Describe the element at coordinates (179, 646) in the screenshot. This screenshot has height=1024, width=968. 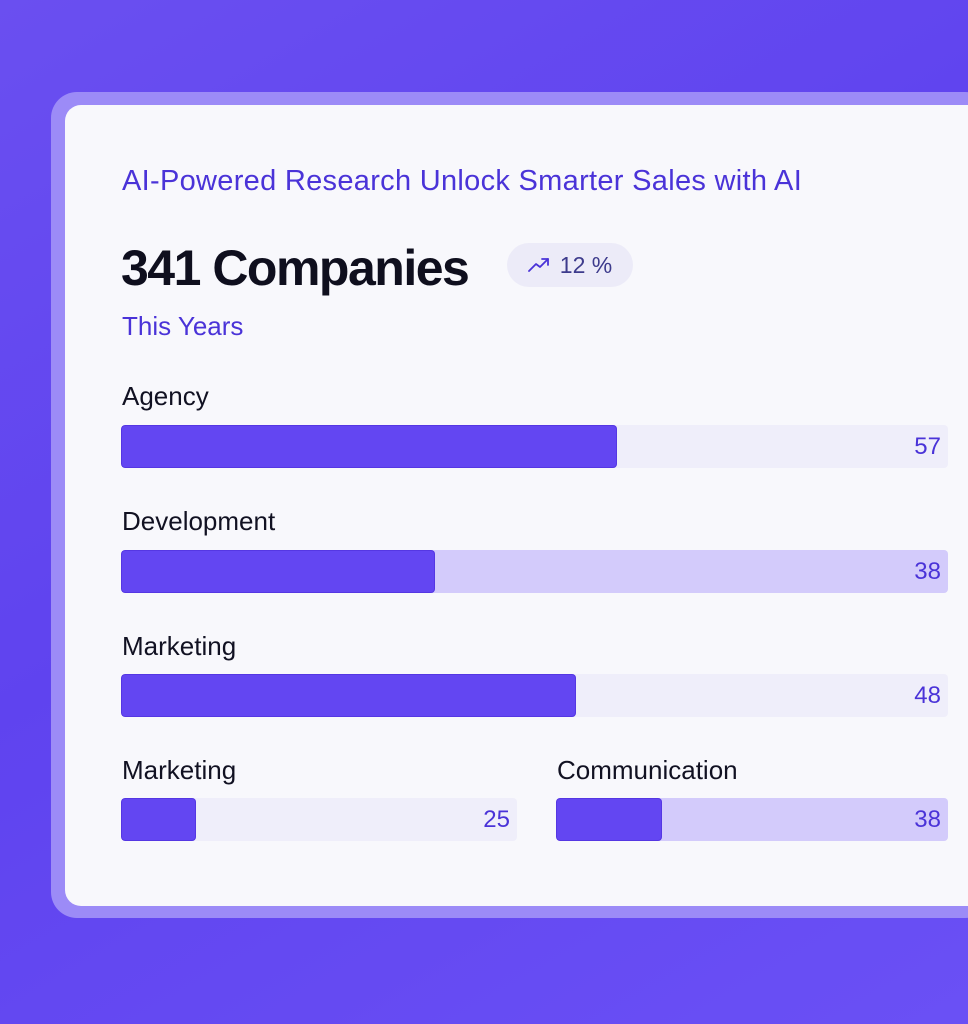
I see `category-label-marketing: Marketing` at that location.